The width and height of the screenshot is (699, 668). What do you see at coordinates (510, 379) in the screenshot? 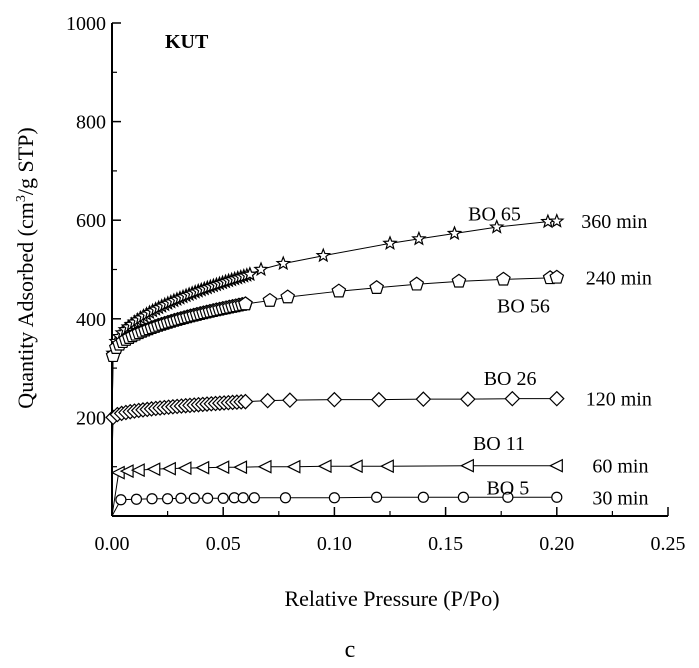
I see `series-name-label: BO 26` at bounding box center [510, 379].